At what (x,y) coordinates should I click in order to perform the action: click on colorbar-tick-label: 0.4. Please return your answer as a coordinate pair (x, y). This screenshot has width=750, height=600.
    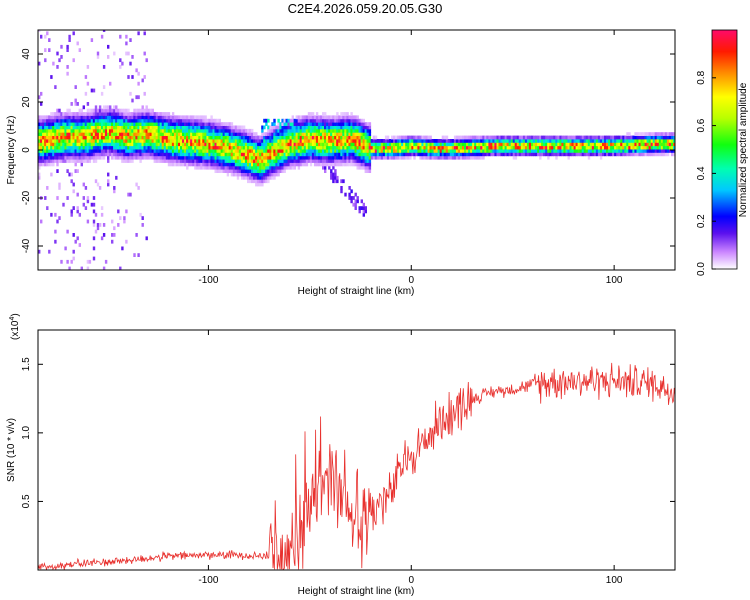
    Looking at the image, I should click on (701, 173).